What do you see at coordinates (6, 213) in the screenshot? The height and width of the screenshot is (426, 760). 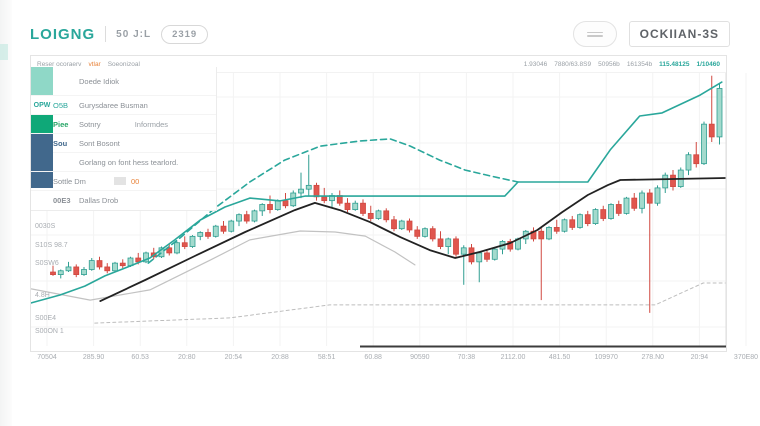 I see `page-left-strip` at bounding box center [6, 213].